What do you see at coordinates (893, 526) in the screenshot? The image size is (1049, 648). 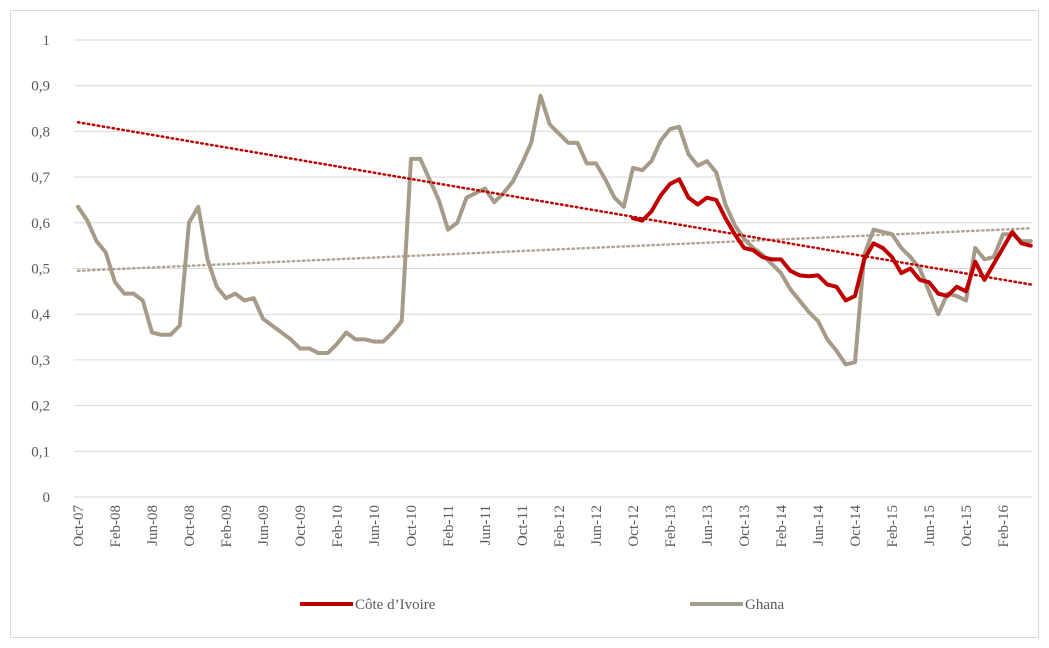 I see `x-tick-label: Feb-15` at bounding box center [893, 526].